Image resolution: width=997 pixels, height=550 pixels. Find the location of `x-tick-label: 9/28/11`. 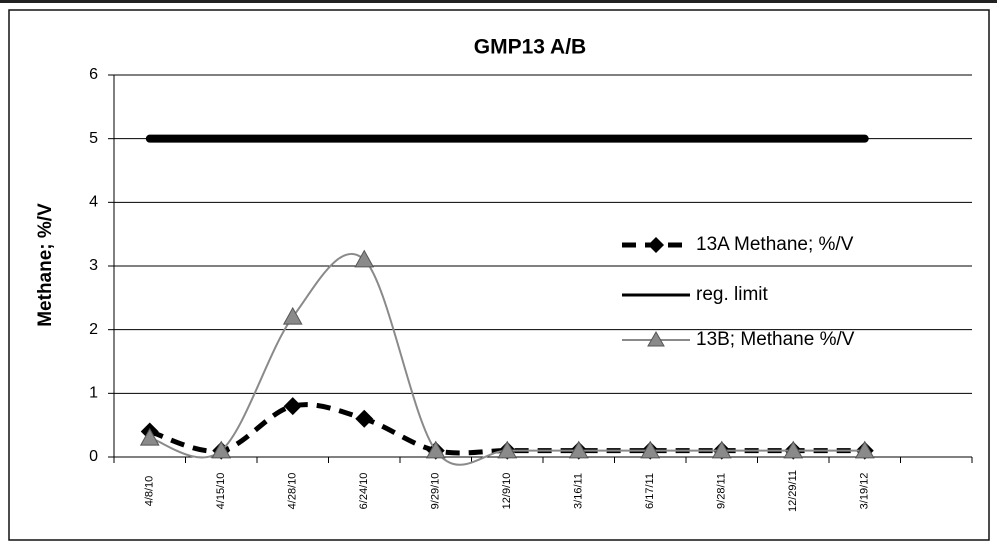

x-tick-label: 9/28/11 is located at coordinates (722, 491).